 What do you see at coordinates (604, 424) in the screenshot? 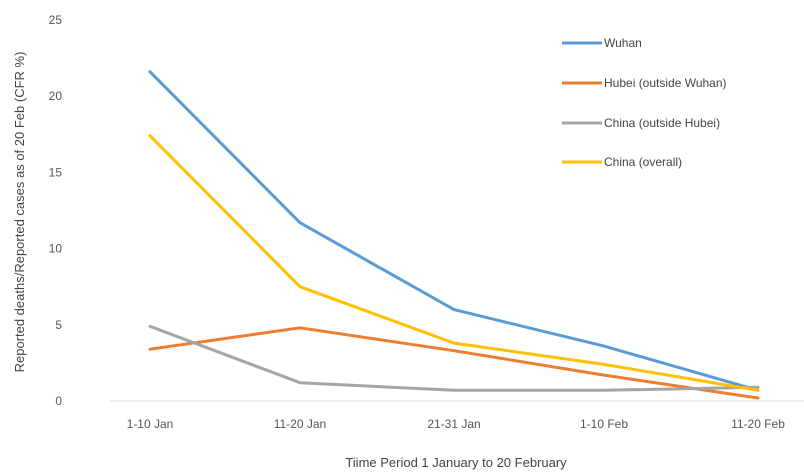
I see `x-tick-label: 1-10 Feb` at bounding box center [604, 424].